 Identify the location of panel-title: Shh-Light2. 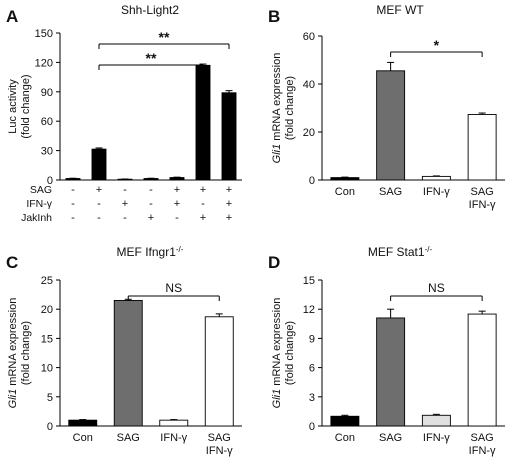
(150, 10).